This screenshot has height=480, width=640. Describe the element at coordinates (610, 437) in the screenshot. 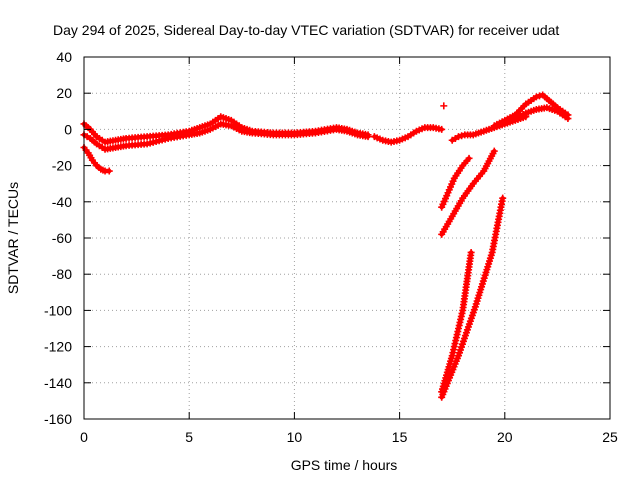

I see `x-tick-label: 25` at that location.